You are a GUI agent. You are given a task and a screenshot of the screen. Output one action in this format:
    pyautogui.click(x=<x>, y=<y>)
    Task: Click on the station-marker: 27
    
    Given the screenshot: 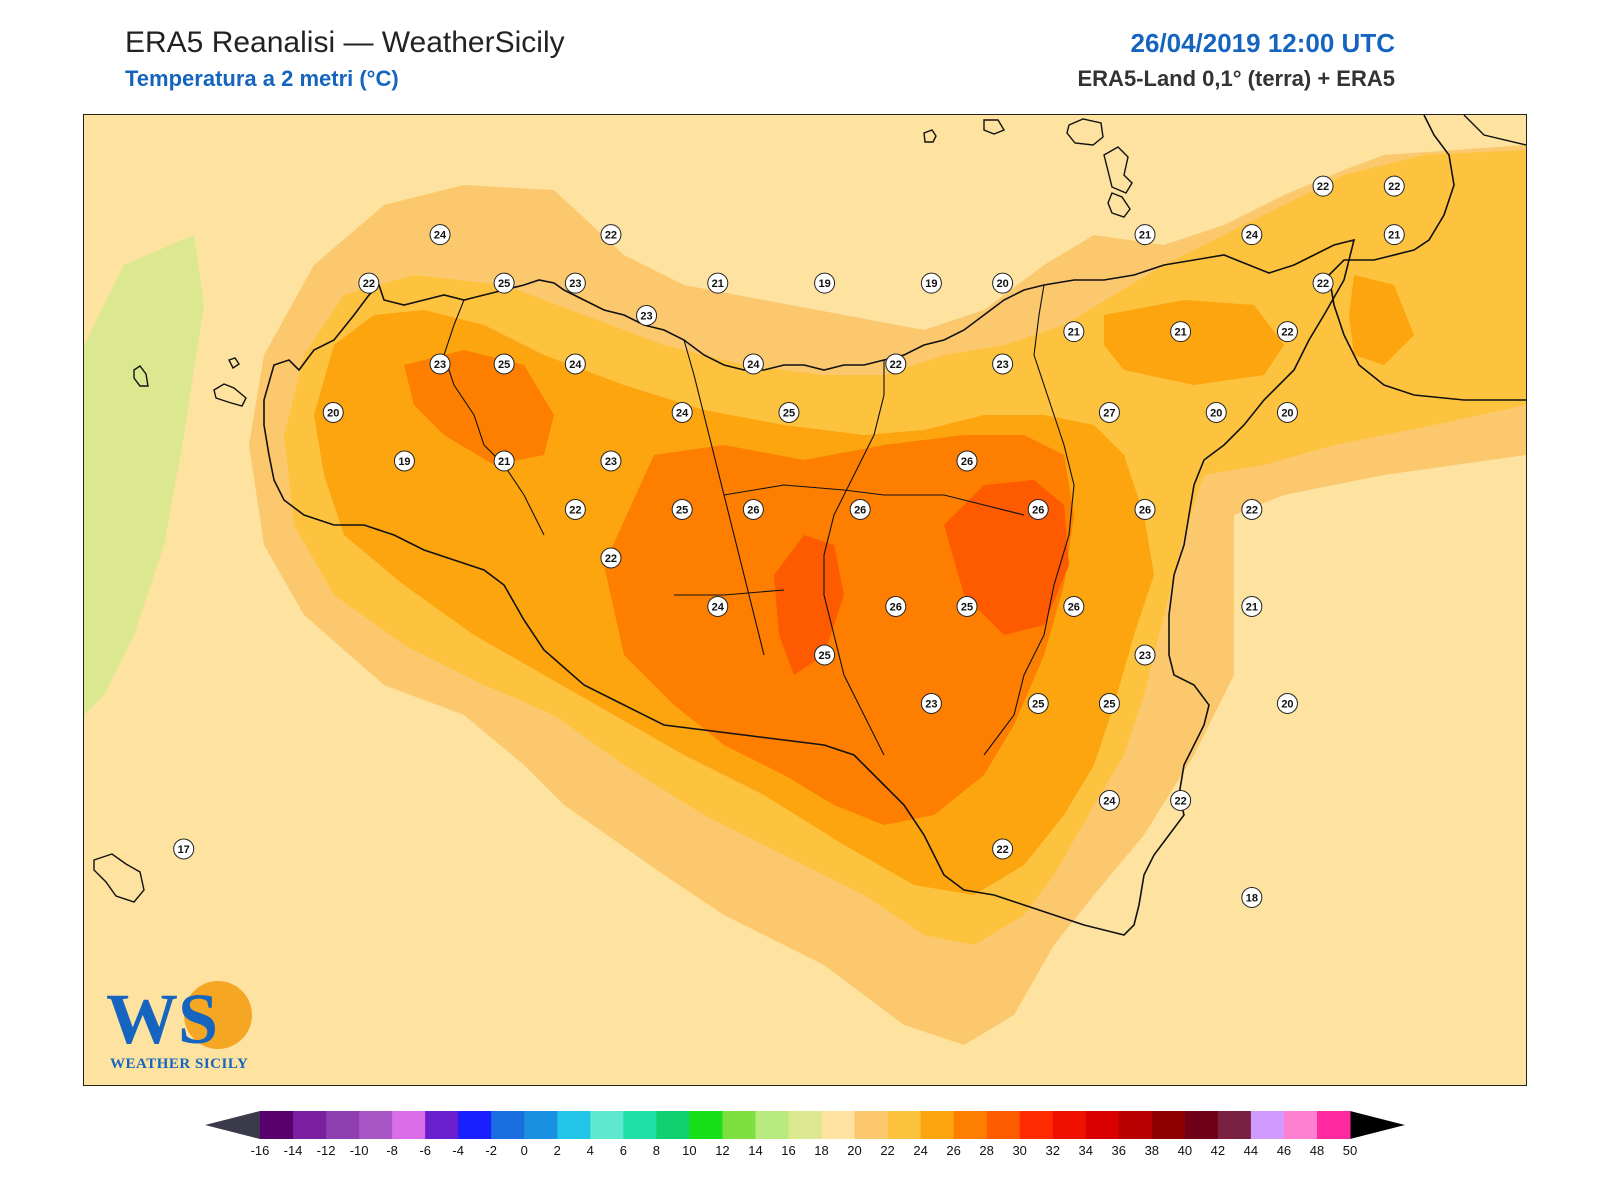 What is the action you would take?
    pyautogui.click(x=1109, y=412)
    